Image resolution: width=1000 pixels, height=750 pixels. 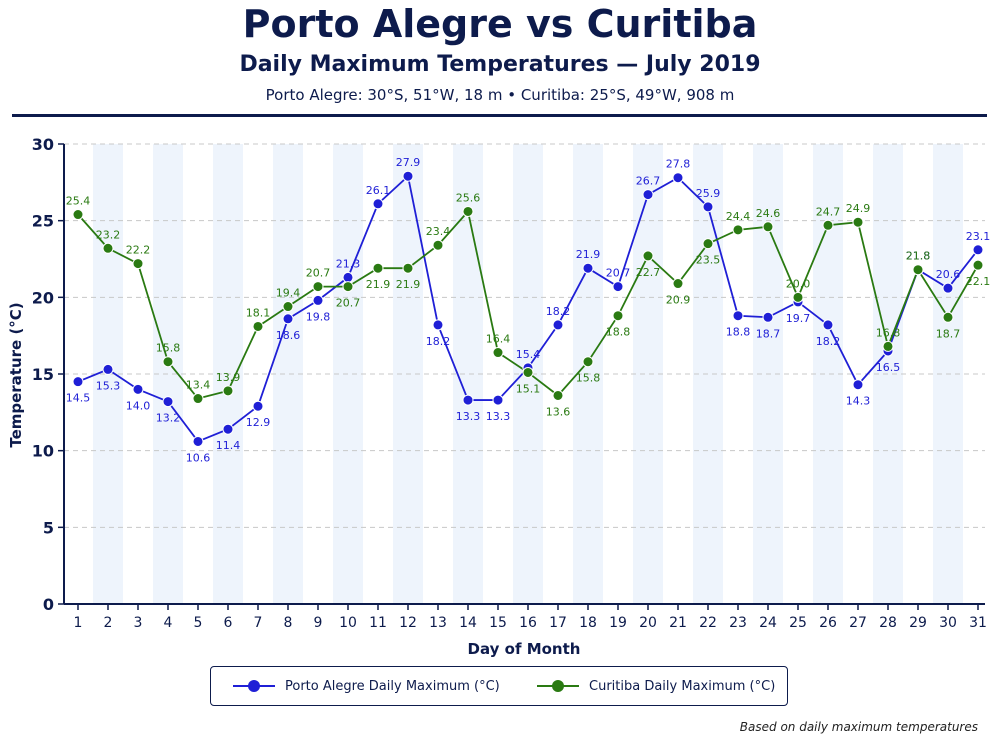 What do you see at coordinates (48, 527) in the screenshot?
I see `y-tick-label: 5` at bounding box center [48, 527].